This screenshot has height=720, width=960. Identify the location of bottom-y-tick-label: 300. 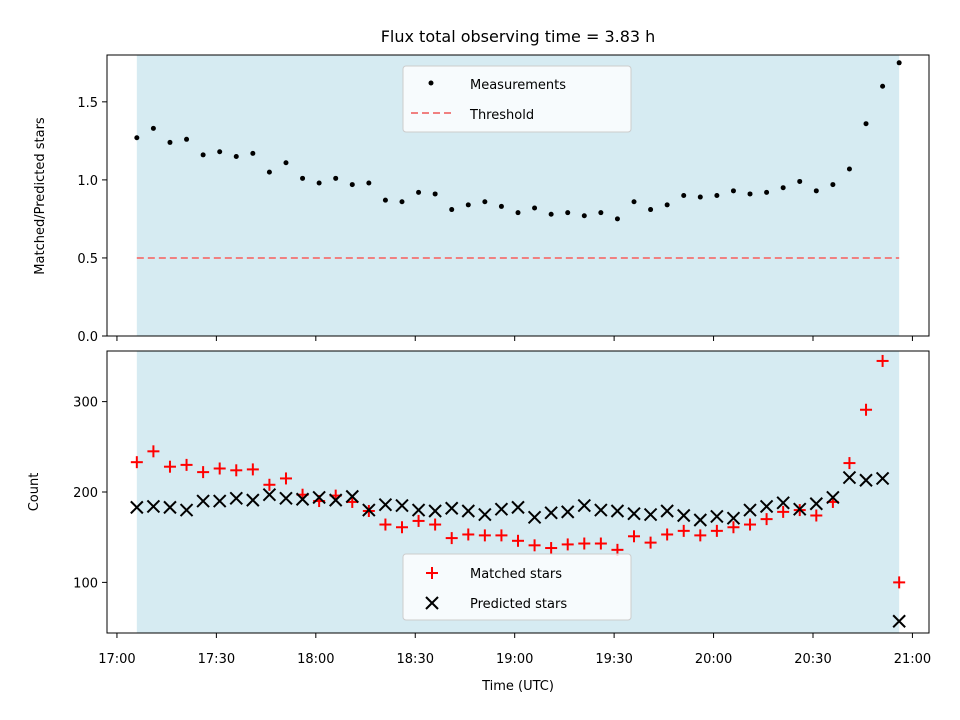
(85, 403).